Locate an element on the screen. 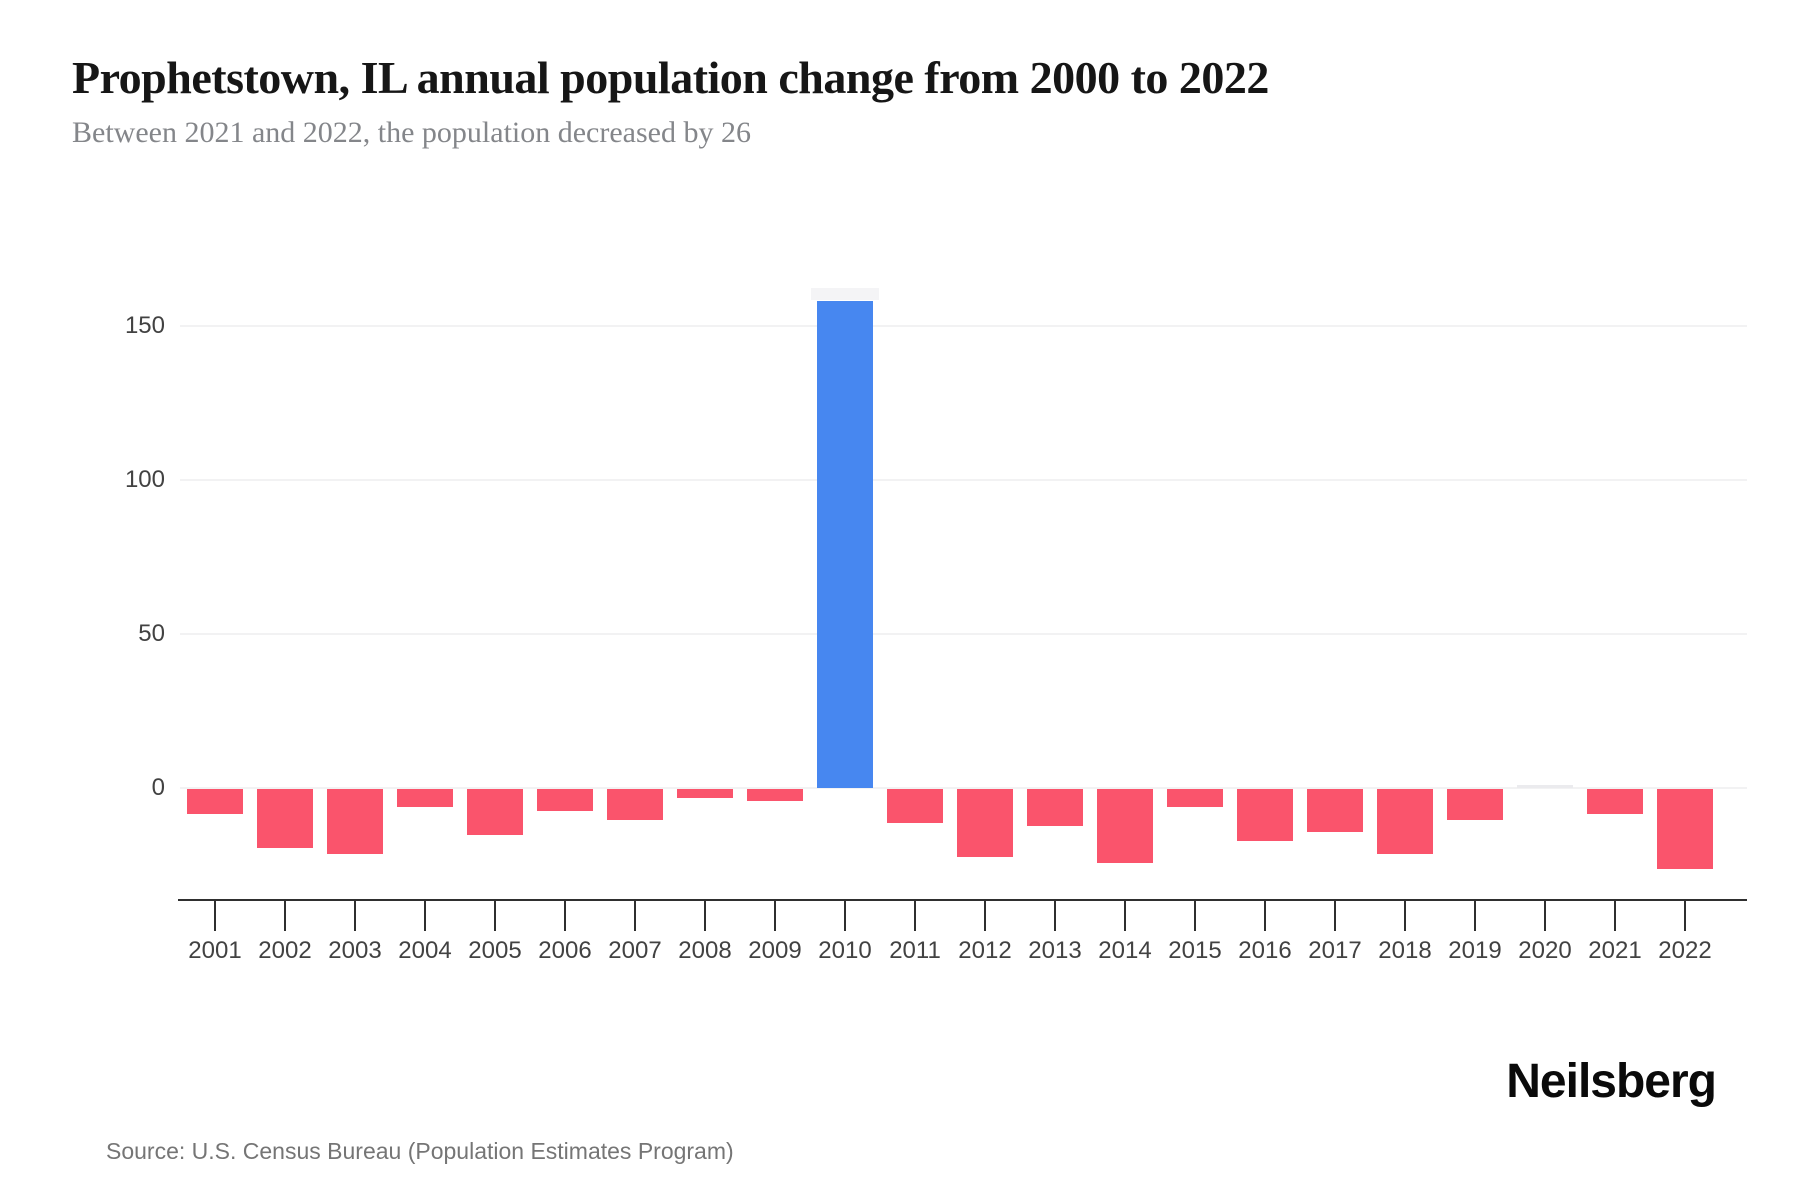 This screenshot has height=1200, width=1800. x-axis-tick-2017 is located at coordinates (1335, 915).